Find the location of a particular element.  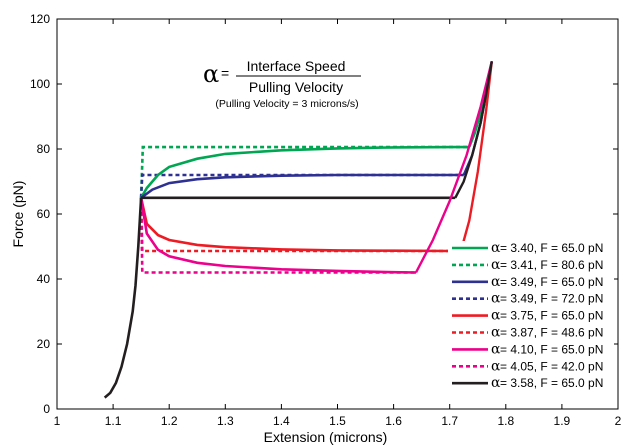

x-tick-label: 1.1 is located at coordinates (113, 421).